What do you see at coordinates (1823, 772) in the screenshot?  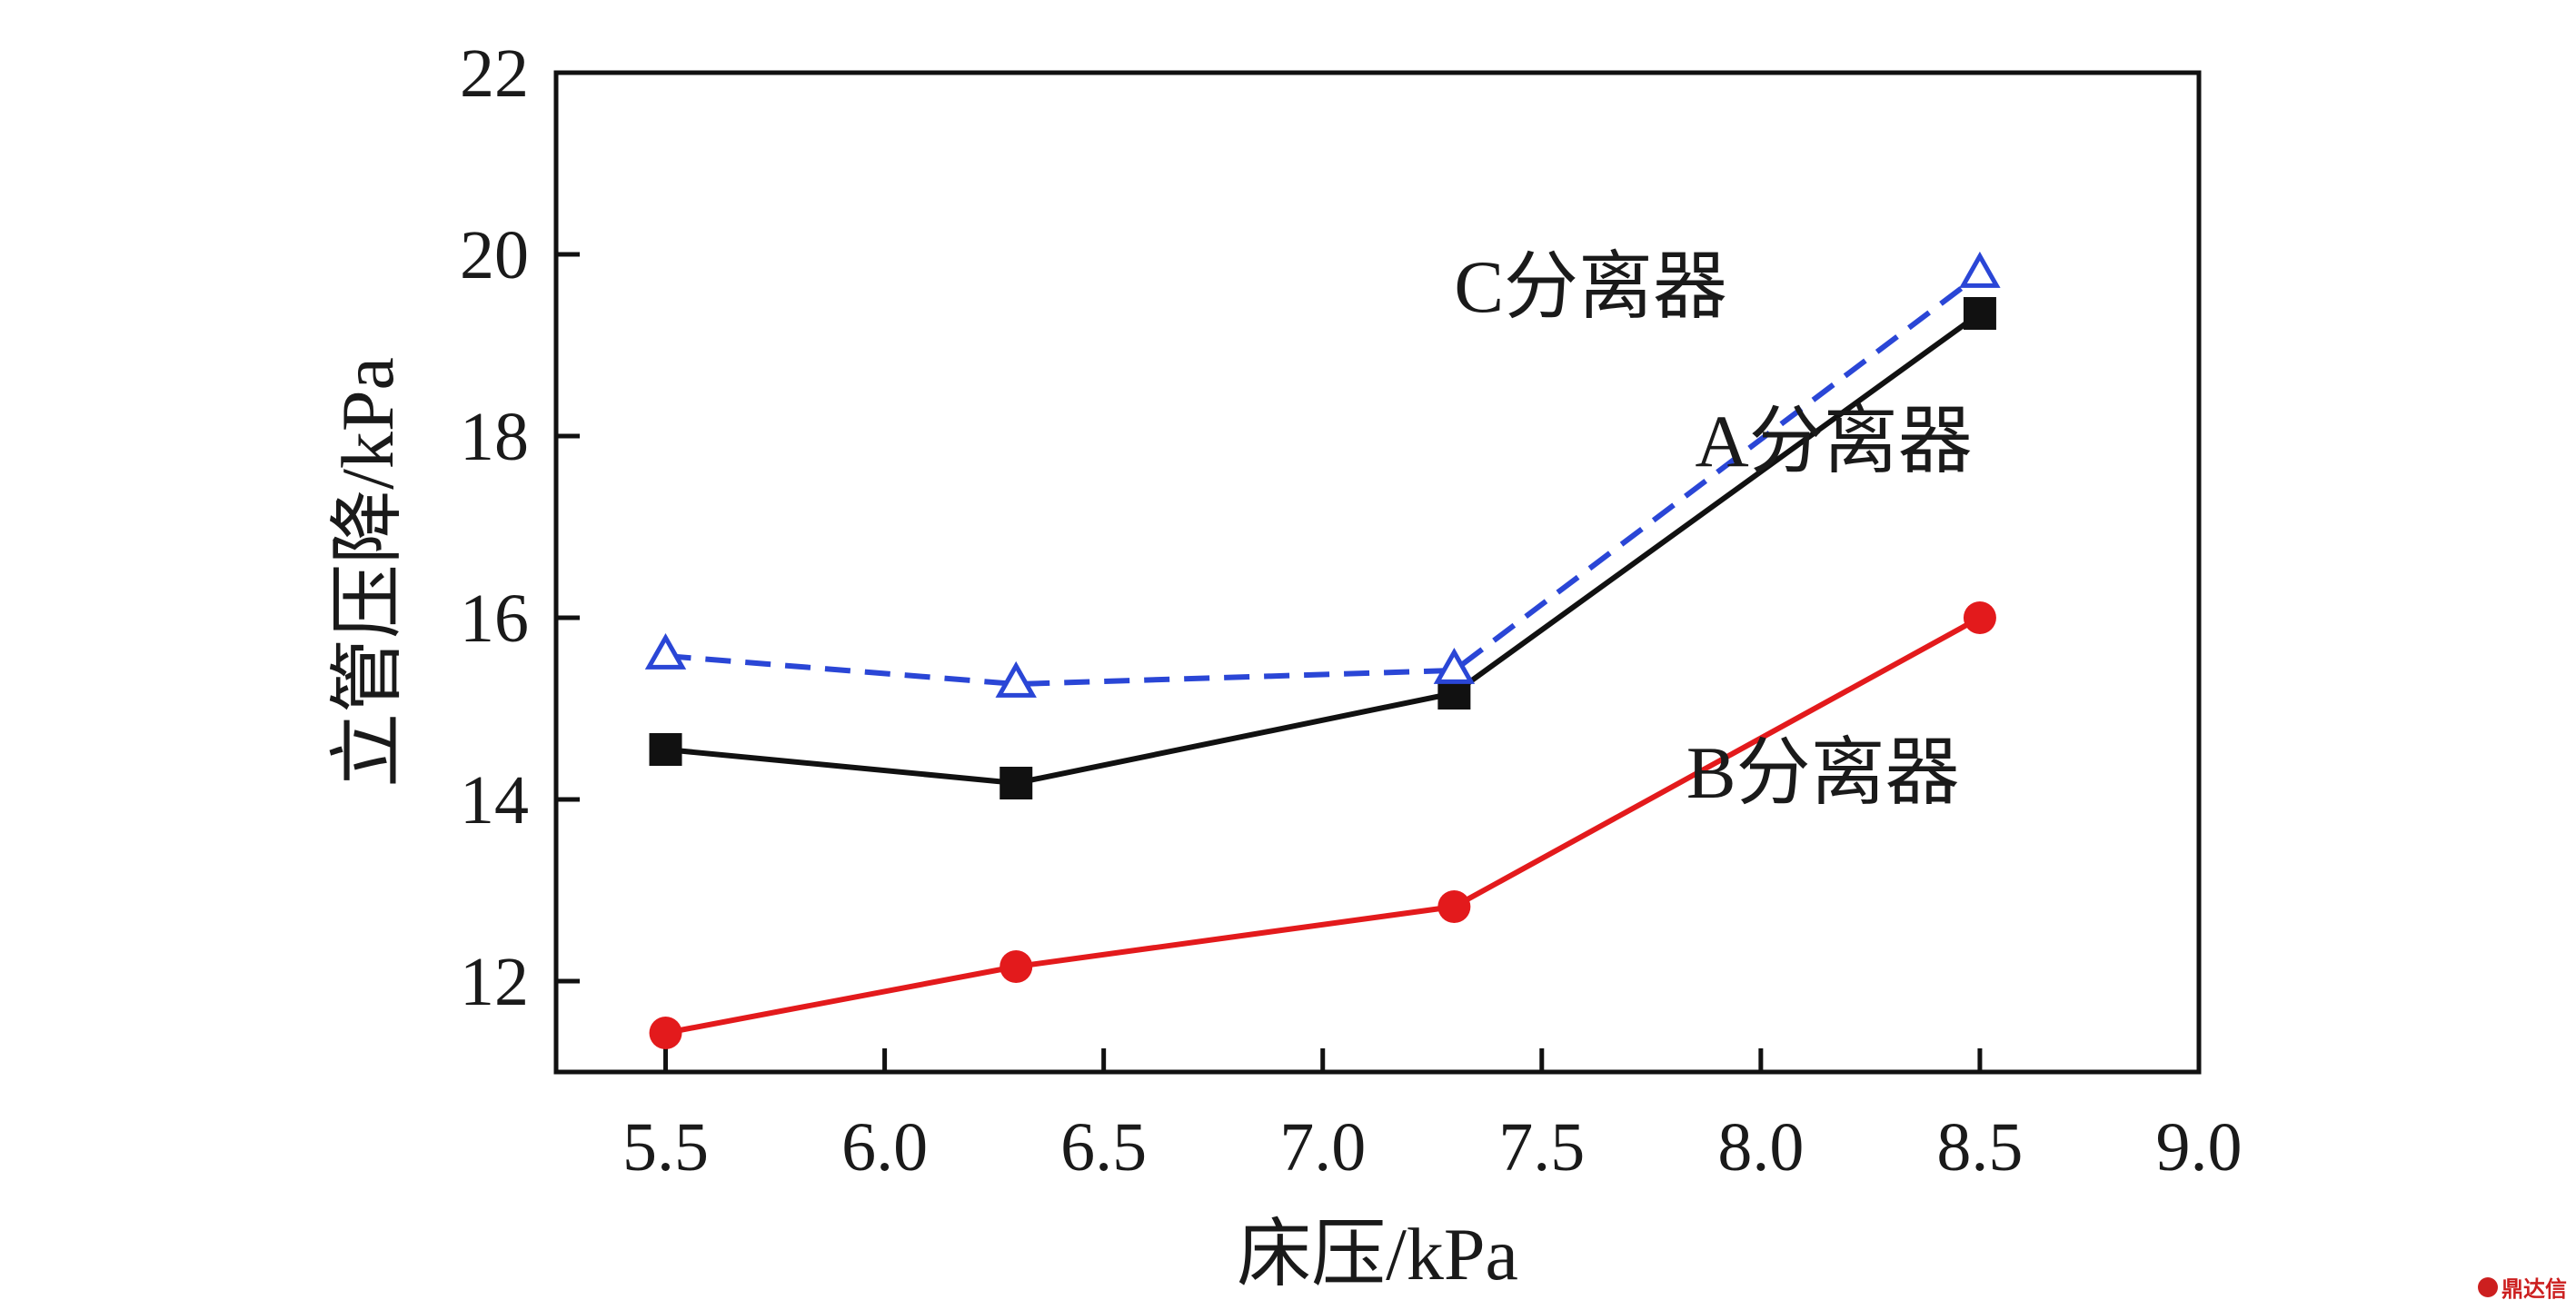 I see `series-label: B分离器` at bounding box center [1823, 772].